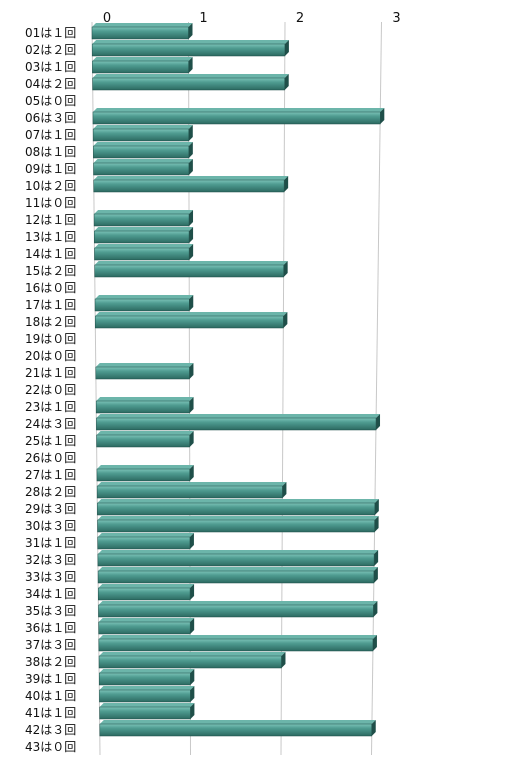  Describe the element at coordinates (50, 254) in the screenshot. I see `category-label: 14は１回` at that location.